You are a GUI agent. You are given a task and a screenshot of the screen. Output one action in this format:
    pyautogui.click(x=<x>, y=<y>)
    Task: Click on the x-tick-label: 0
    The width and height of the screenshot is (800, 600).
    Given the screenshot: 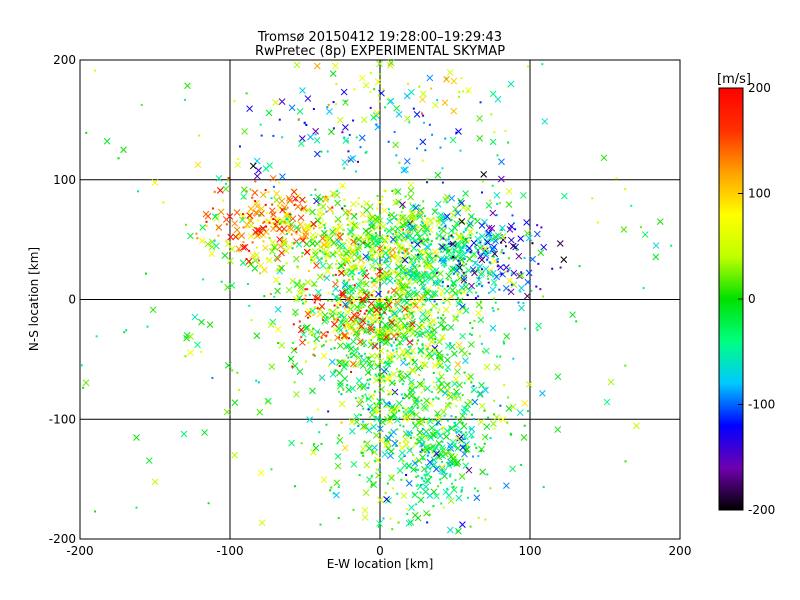 What is the action you would take?
    pyautogui.click(x=380, y=551)
    